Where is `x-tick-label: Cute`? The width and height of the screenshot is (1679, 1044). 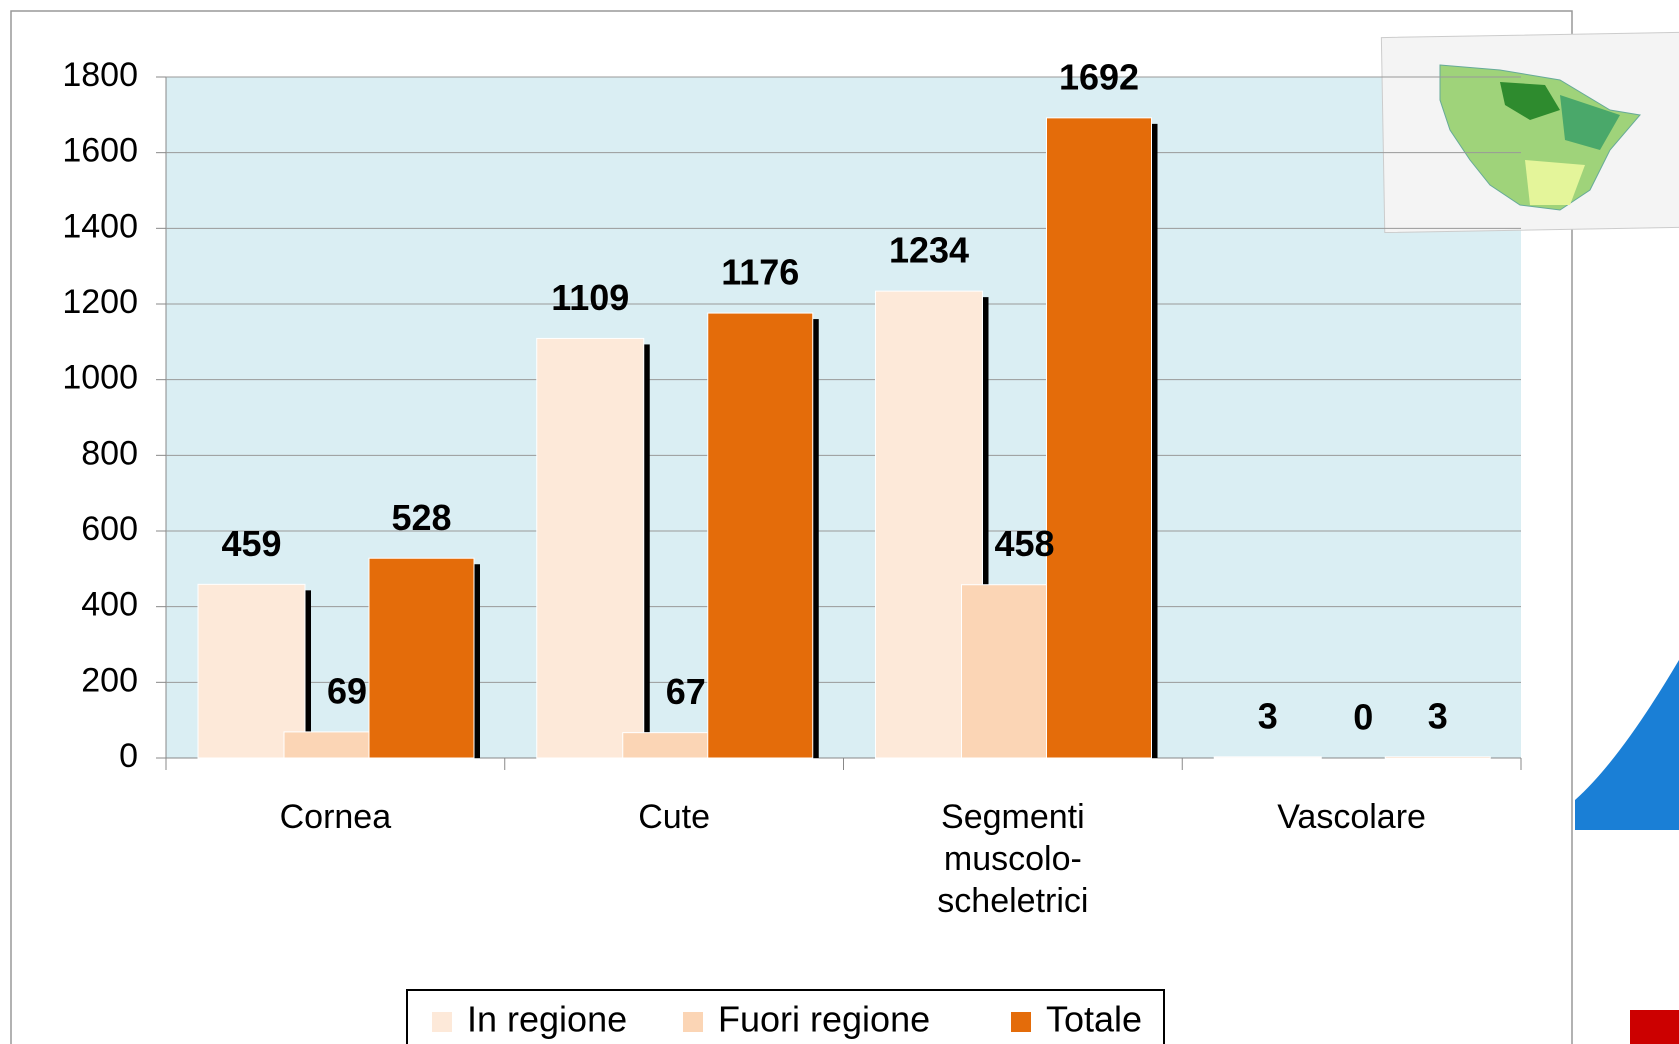 x-tick-label: Cute is located at coordinates (674, 817).